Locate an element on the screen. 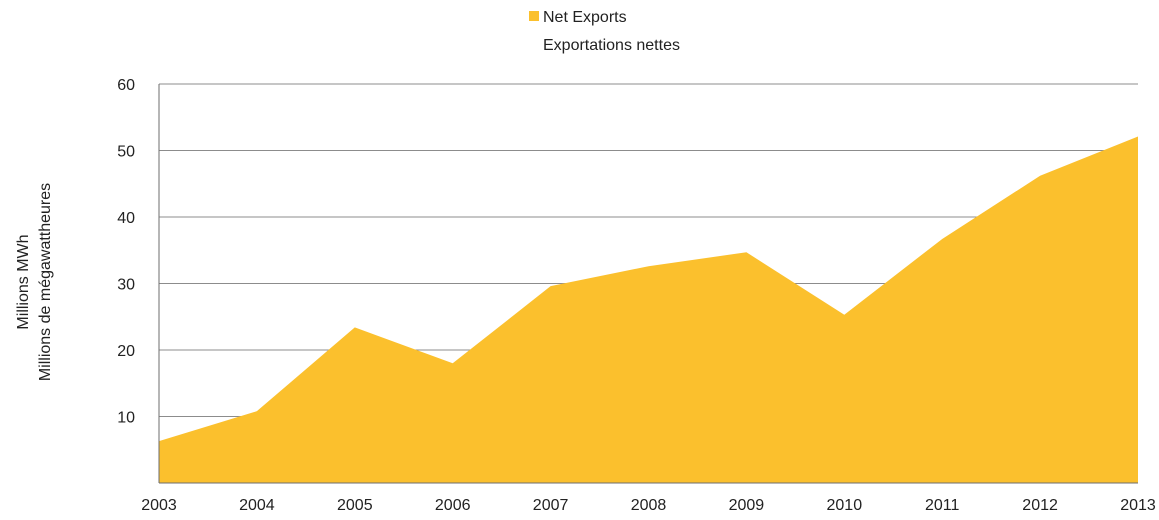 This screenshot has width=1159, height=520. y-tick-label-60: 60 is located at coordinates (126, 85).